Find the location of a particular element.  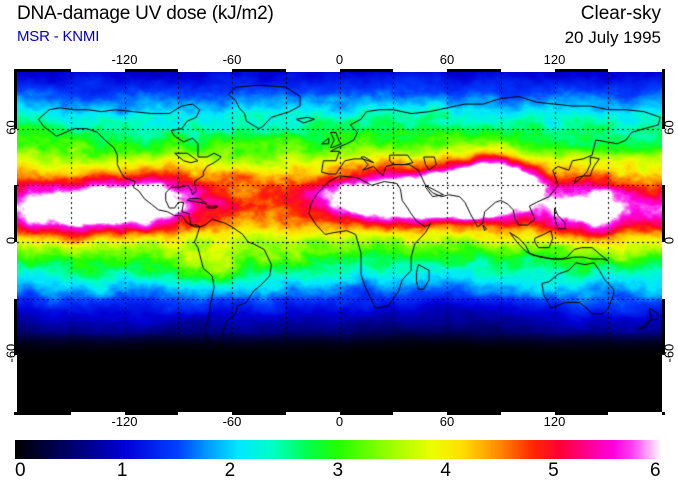

y-axis-tick-left: 60 is located at coordinates (11, 127).